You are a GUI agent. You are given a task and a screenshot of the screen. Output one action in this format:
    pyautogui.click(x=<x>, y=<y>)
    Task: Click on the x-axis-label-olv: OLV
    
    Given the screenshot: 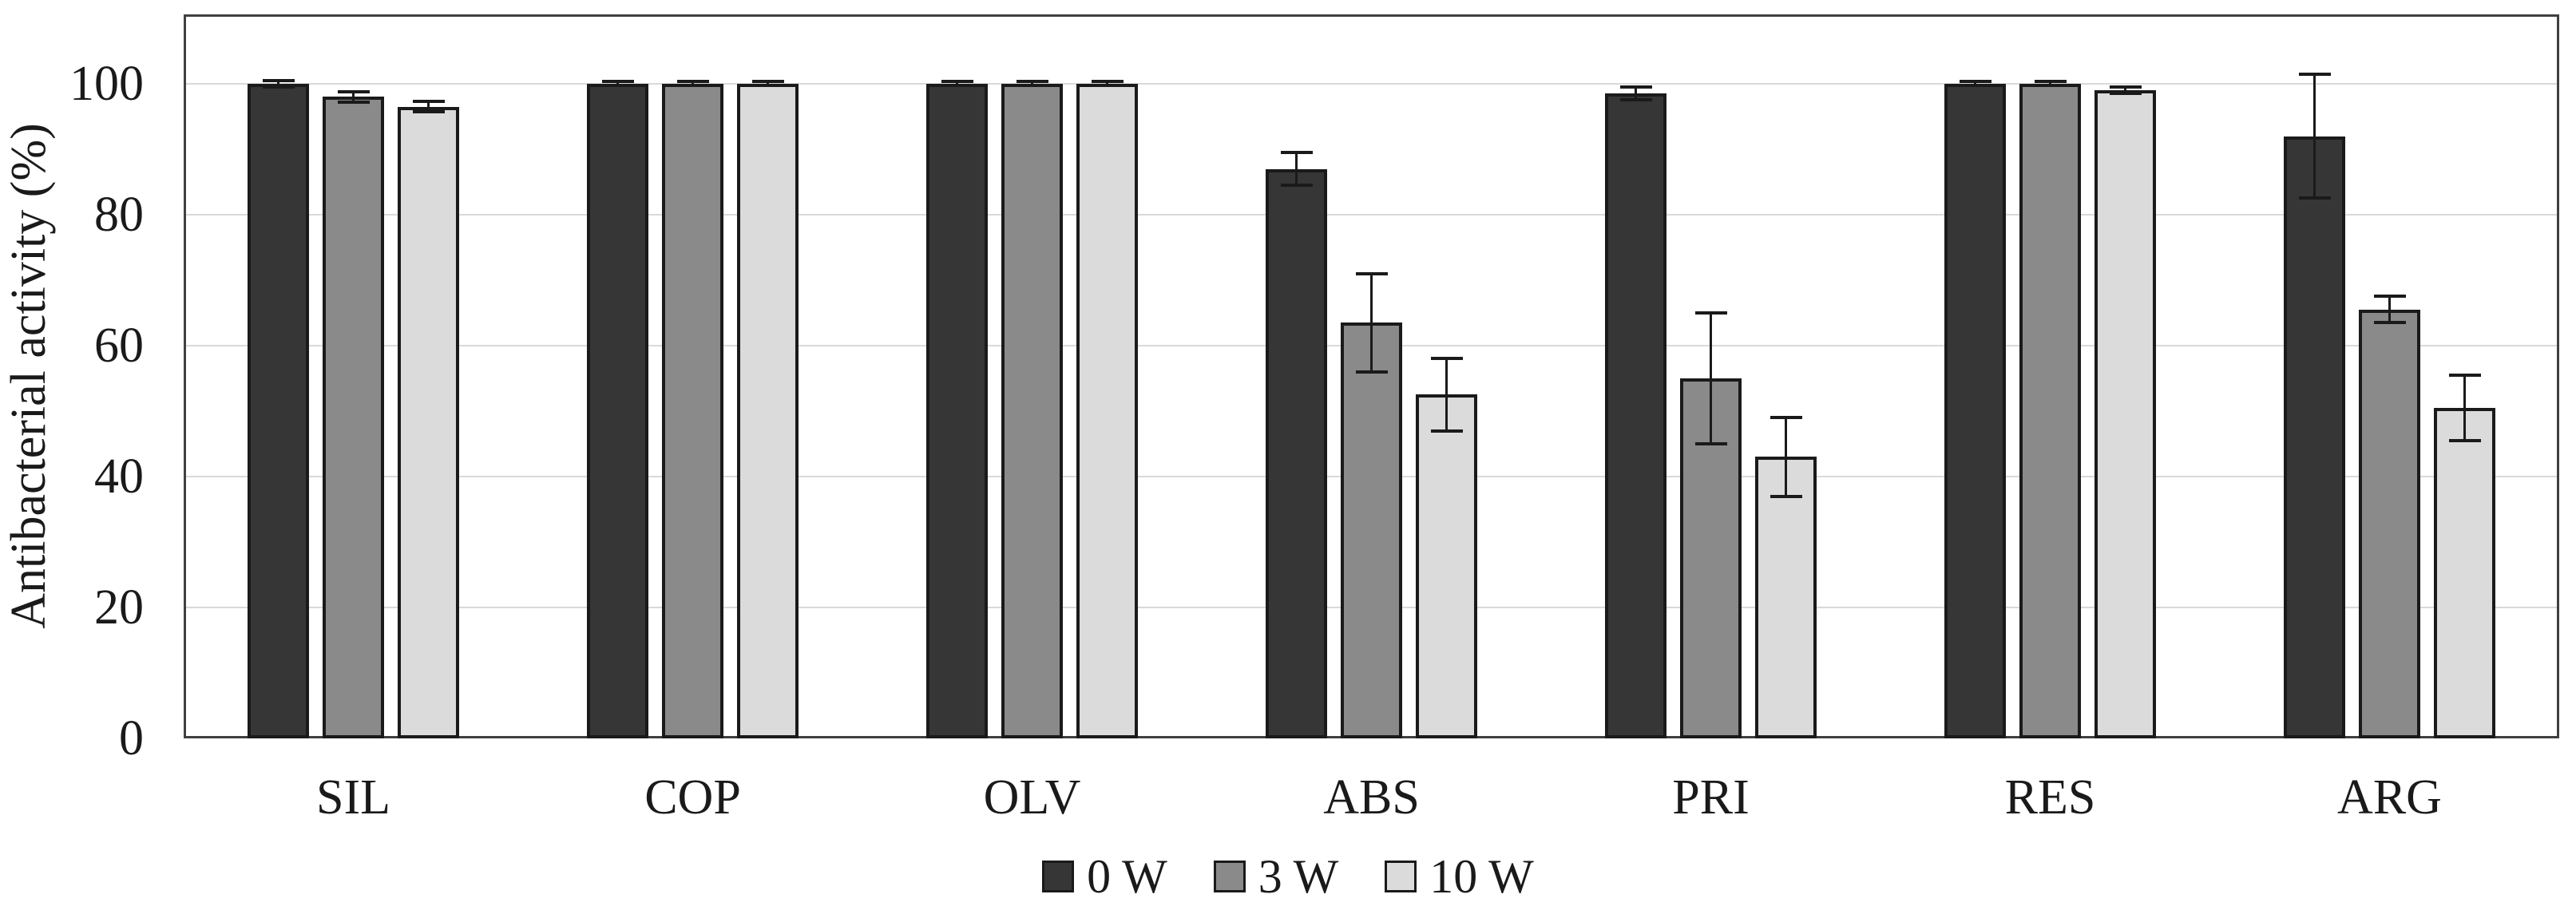 What is the action you would take?
    pyautogui.click(x=1032, y=797)
    